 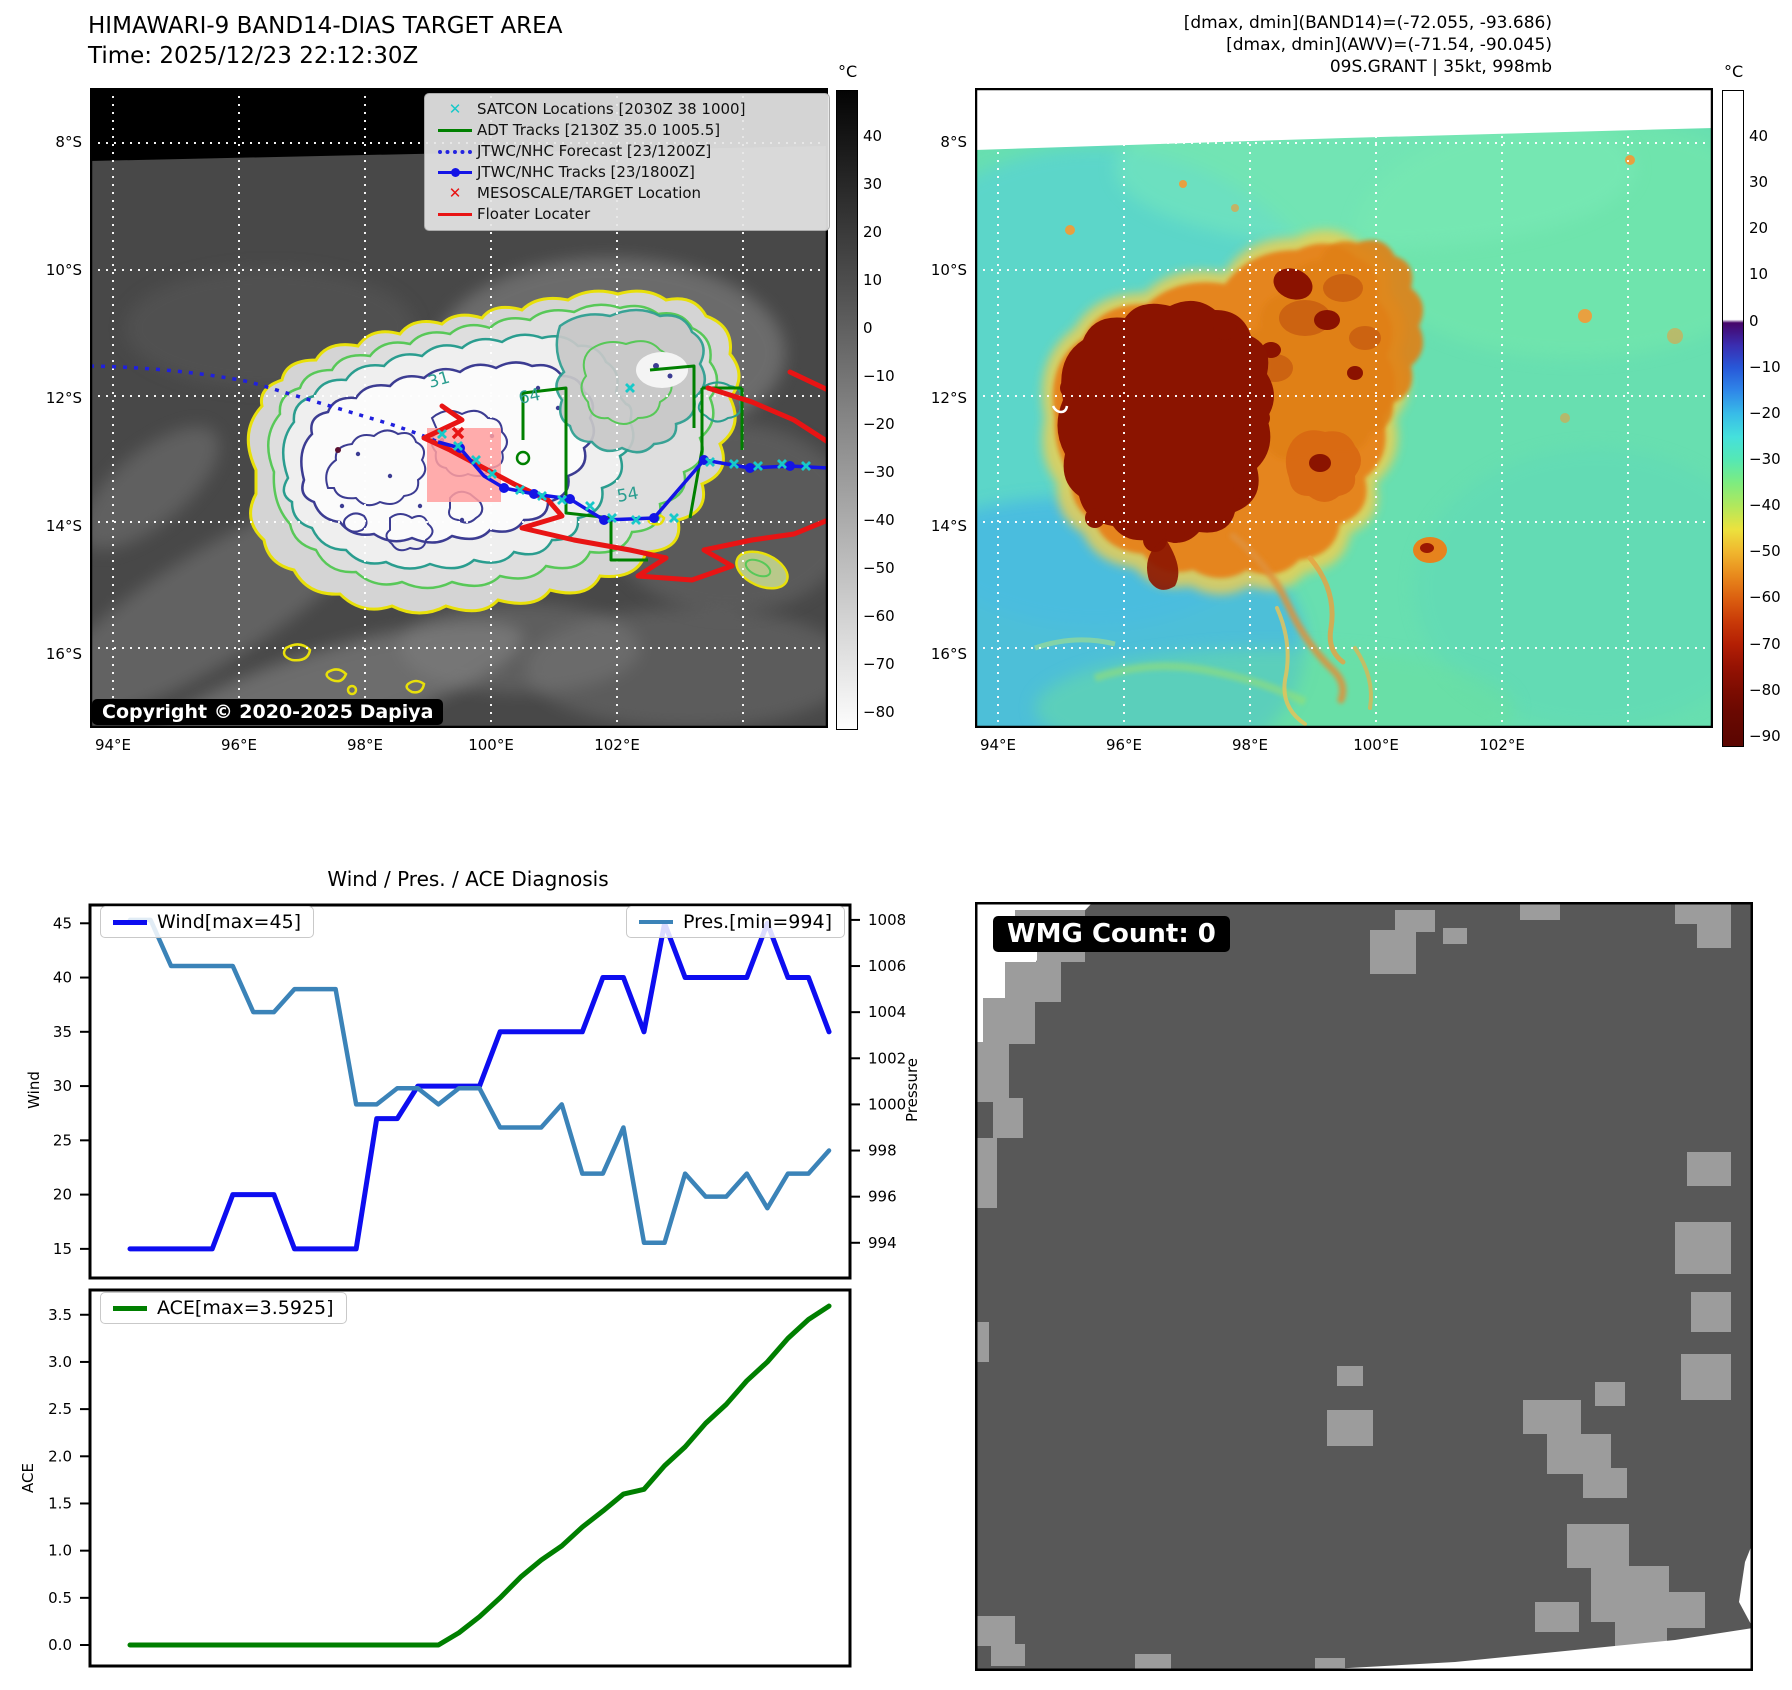 I want to click on tick-label: 94°E, so click(x=998, y=745).